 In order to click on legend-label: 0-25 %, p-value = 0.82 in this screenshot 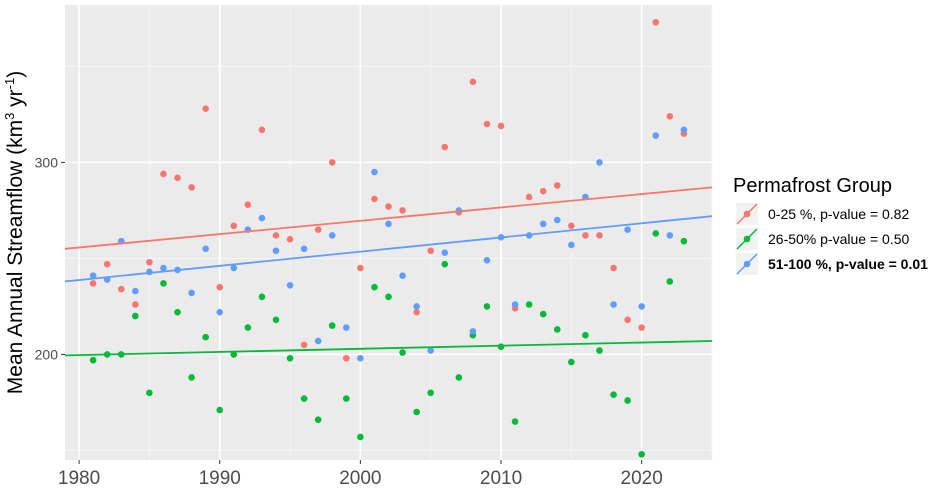, I will do `click(838, 214)`.